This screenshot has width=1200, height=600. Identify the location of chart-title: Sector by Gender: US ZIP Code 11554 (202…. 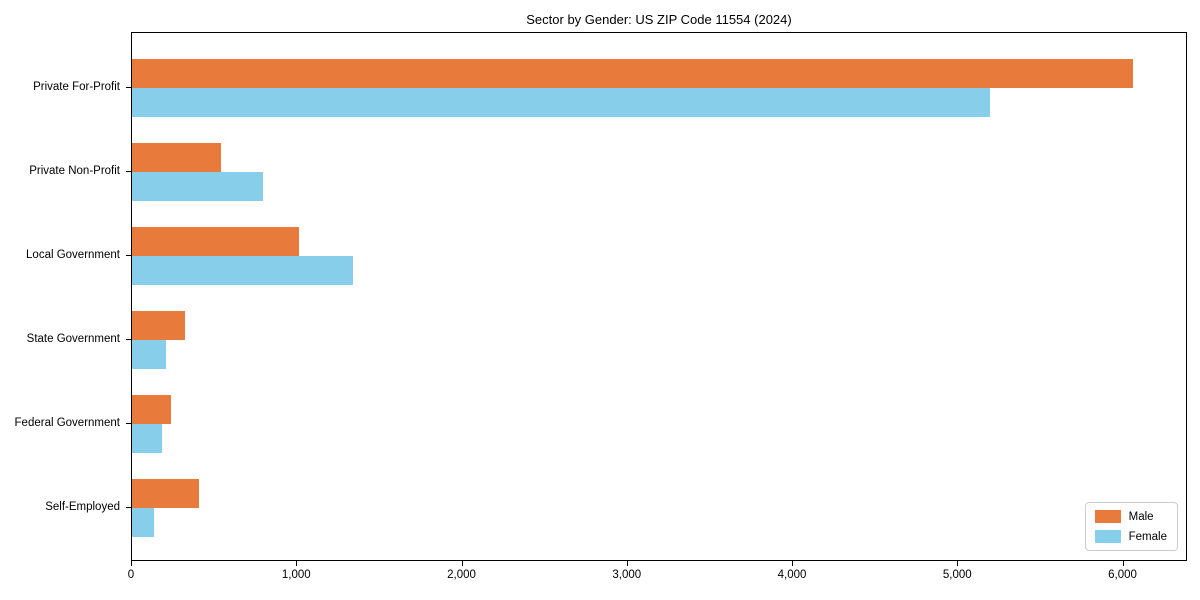
(659, 19).